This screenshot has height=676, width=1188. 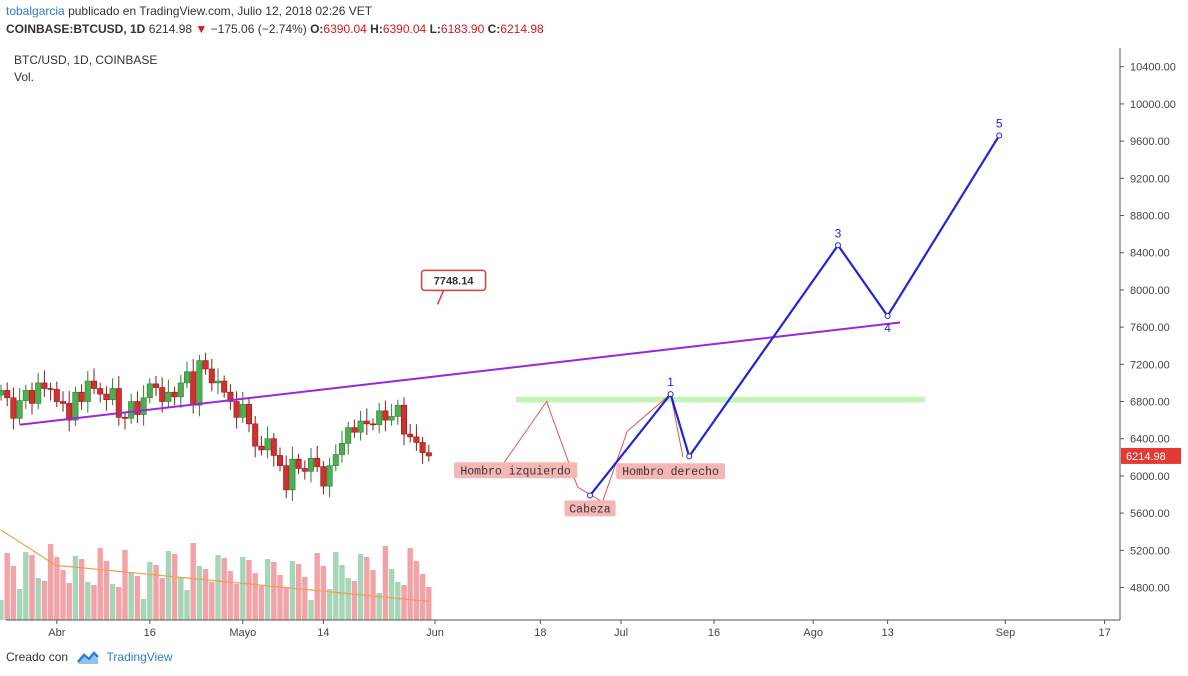 I want to click on x-tick-label: Abr, so click(x=56, y=633).